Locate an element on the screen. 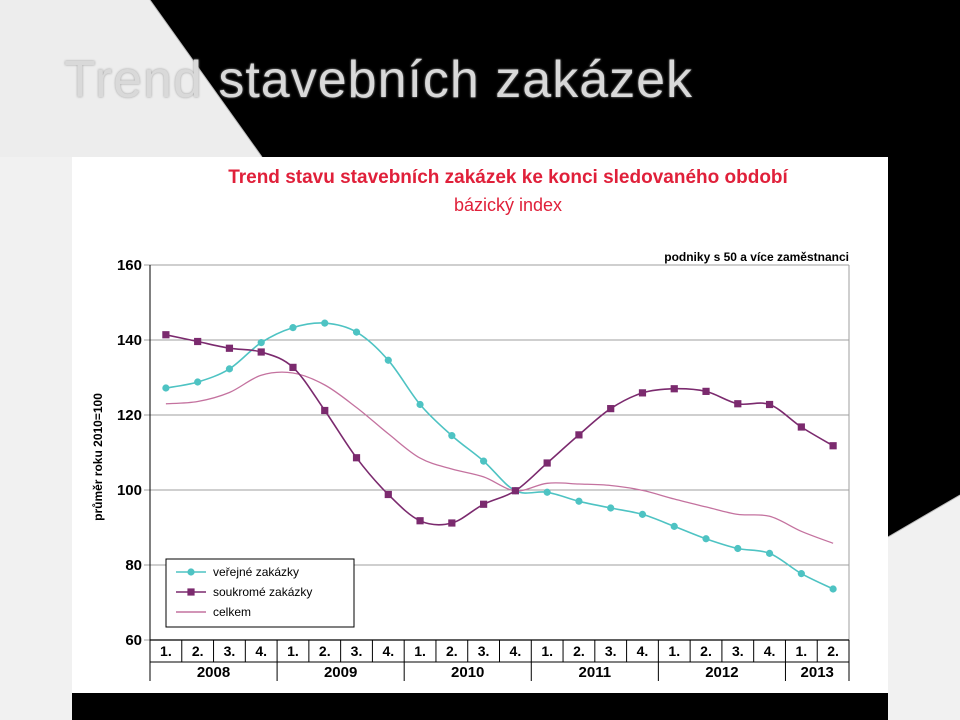 This screenshot has height=720, width=960. y-tick-label: 60 is located at coordinates (133, 640).